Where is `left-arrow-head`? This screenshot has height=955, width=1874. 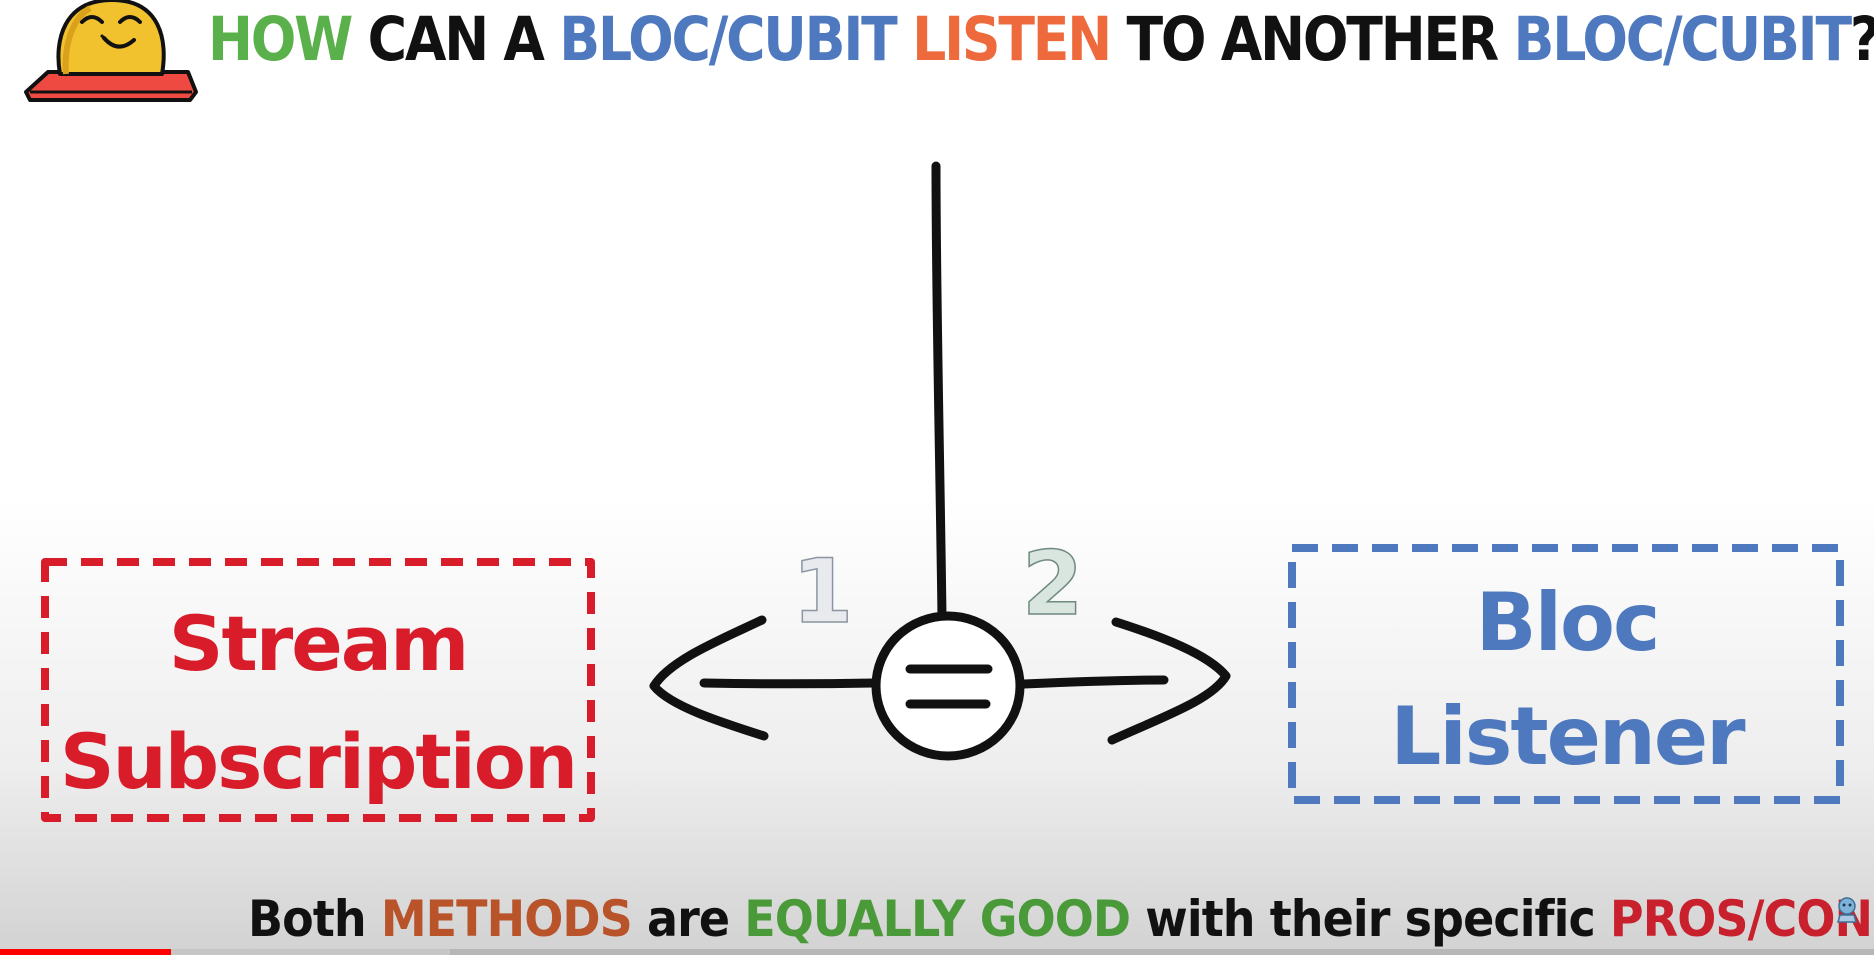 left-arrow-head is located at coordinates (709, 678).